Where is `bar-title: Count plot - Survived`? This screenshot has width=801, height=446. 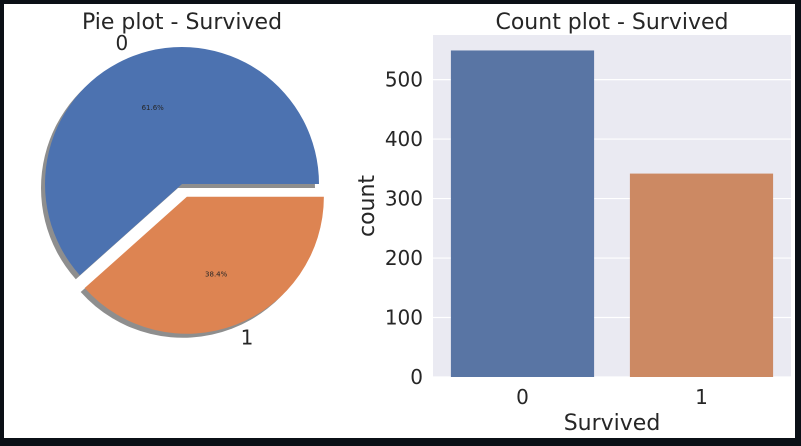 bar-title: Count plot - Survived is located at coordinates (611, 22).